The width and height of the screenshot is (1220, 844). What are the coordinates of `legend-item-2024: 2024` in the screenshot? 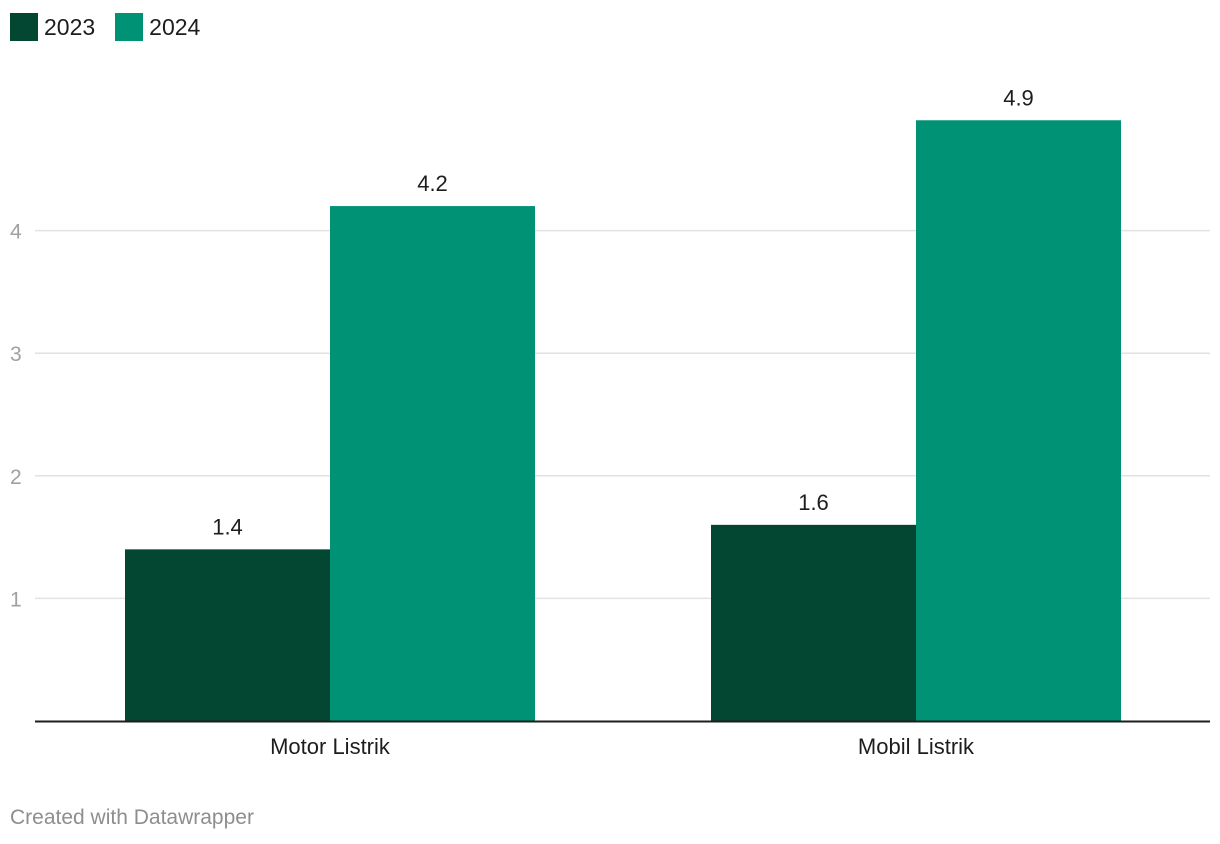 It's located at (157, 27).